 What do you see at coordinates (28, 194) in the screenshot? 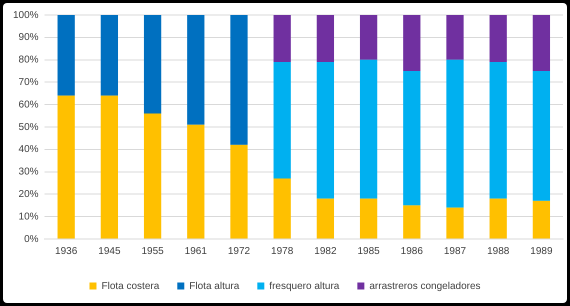
I see `y-tick-label: 20%` at bounding box center [28, 194].